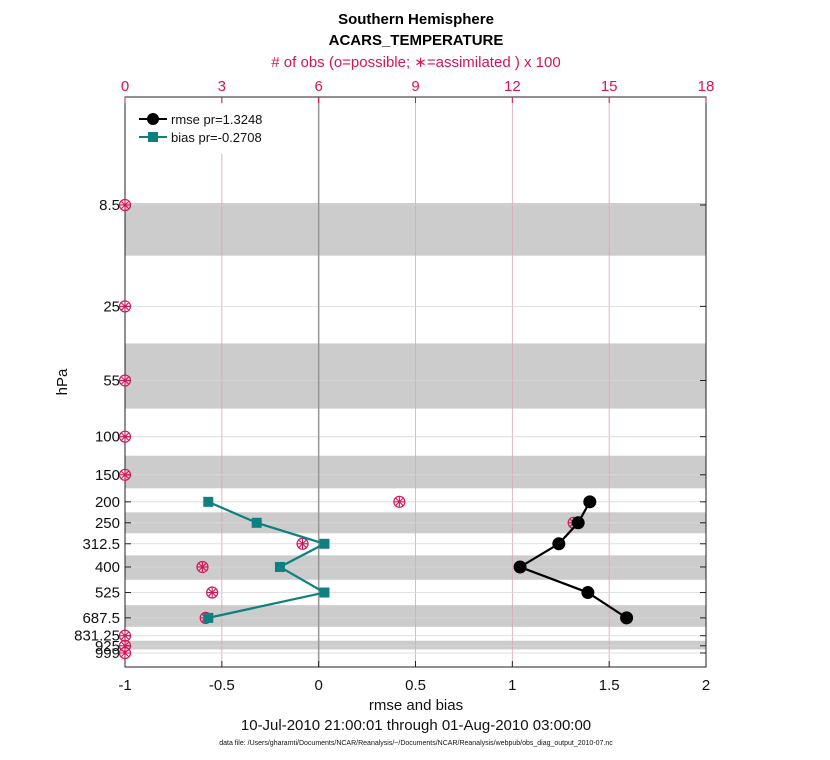 This screenshot has width=830, height=760. Describe the element at coordinates (101, 618) in the screenshot. I see `y-tick-label: 687.5` at that location.